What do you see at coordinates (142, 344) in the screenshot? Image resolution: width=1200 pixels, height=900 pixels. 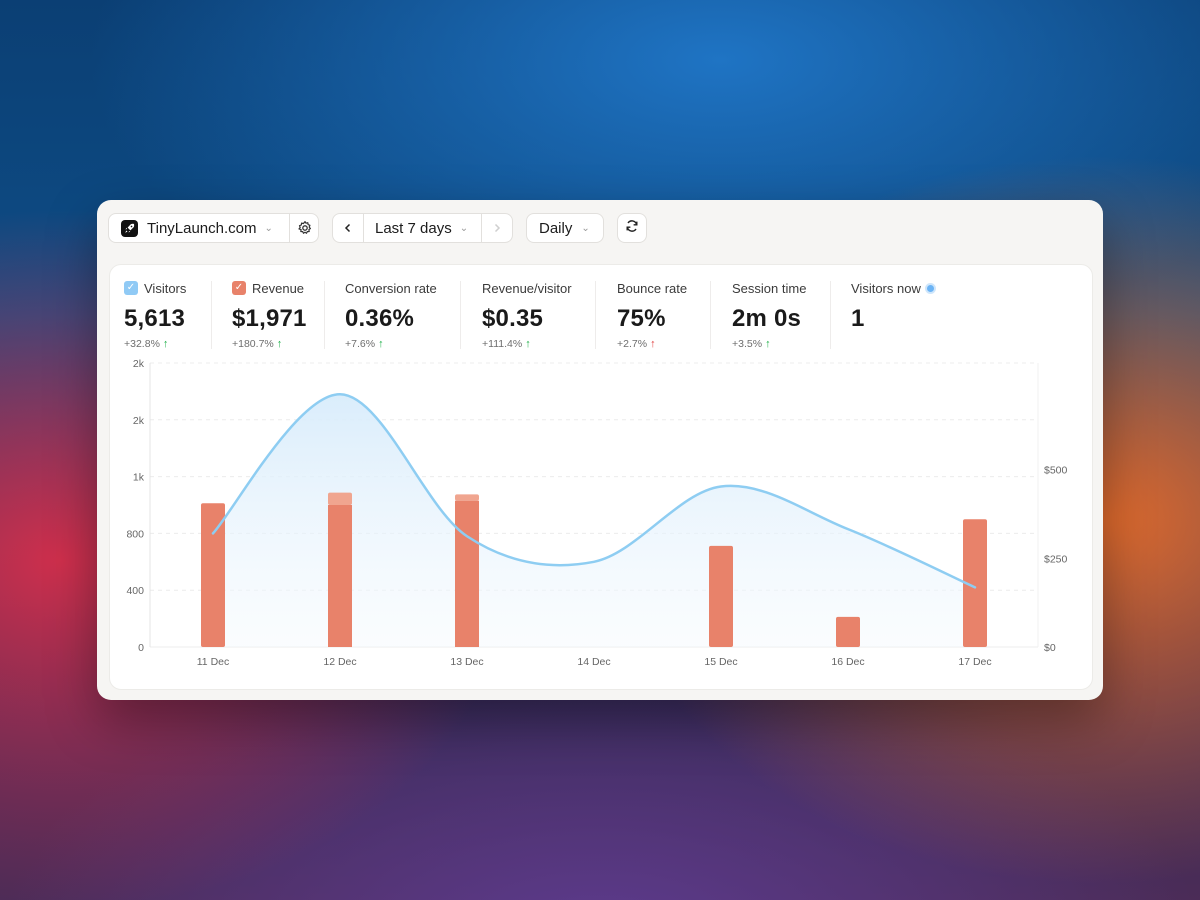 I see `metric-change: +32.8%` at bounding box center [142, 344].